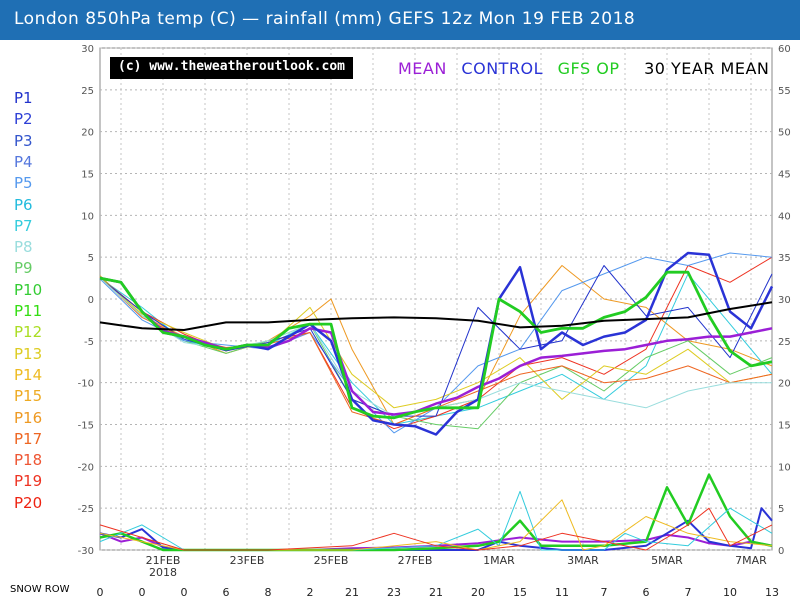  I want to click on key-mean: MEAN, so click(422, 68).